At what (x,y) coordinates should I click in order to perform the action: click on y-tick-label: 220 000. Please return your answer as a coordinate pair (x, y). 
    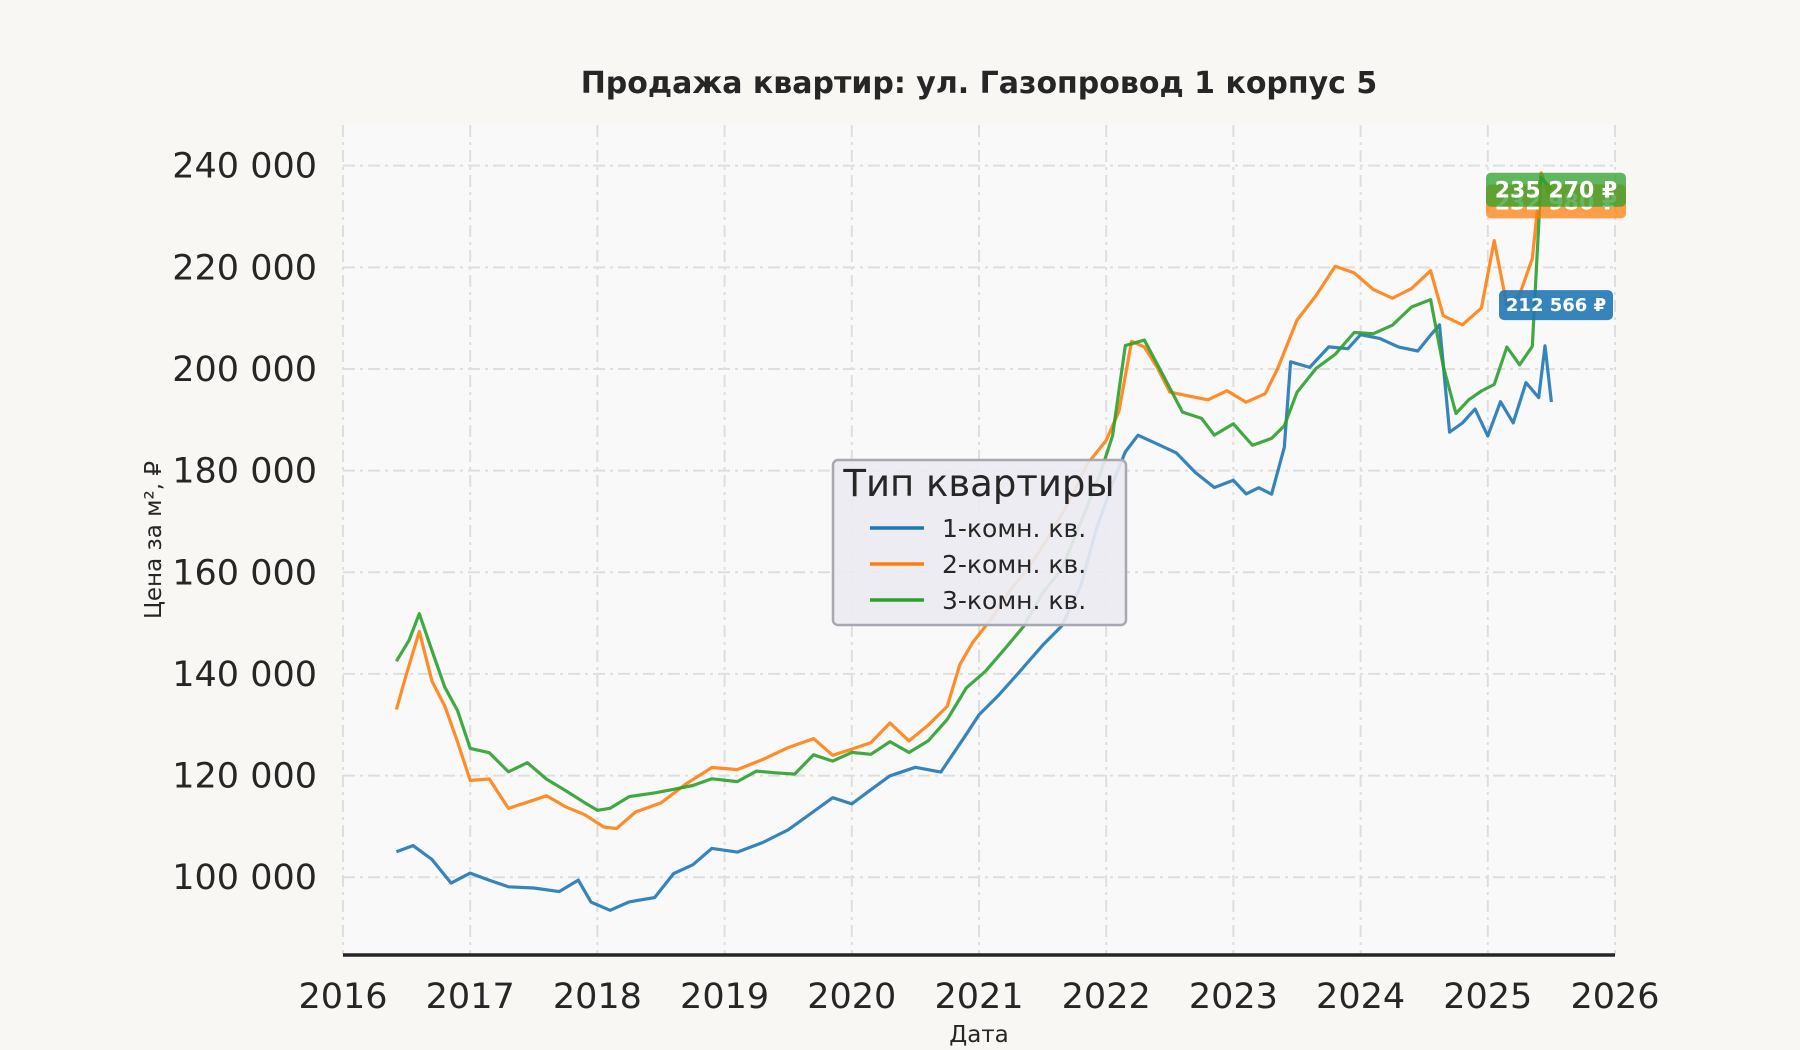
    Looking at the image, I should click on (244, 268).